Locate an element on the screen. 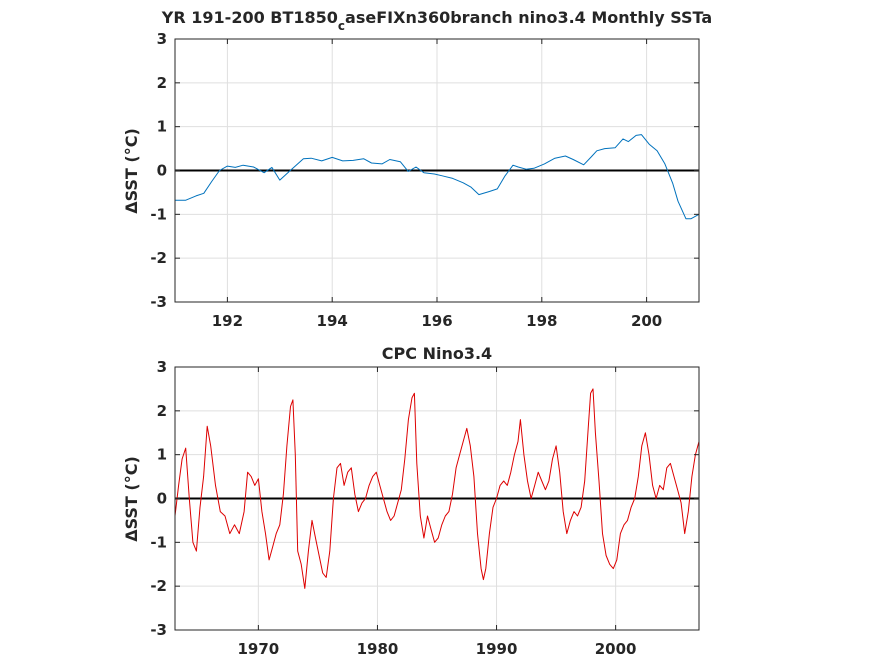  y-axis-label-bottom: ΔSST (°C) is located at coordinates (131, 499).